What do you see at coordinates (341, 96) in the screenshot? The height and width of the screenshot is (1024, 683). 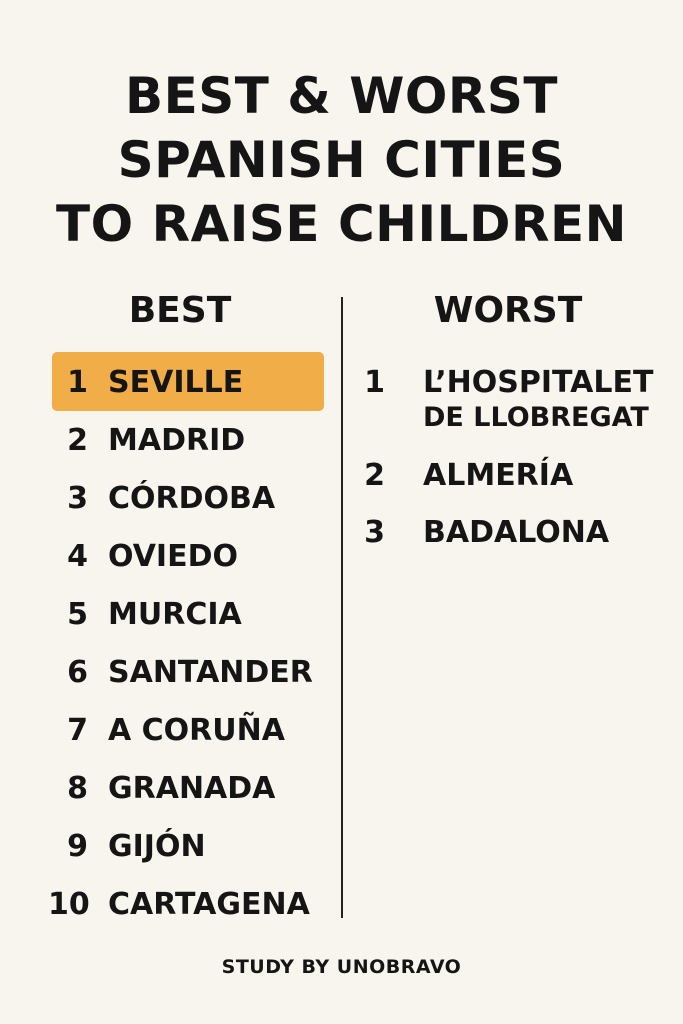 I see `title-line-1: BEST & WORST` at bounding box center [341, 96].